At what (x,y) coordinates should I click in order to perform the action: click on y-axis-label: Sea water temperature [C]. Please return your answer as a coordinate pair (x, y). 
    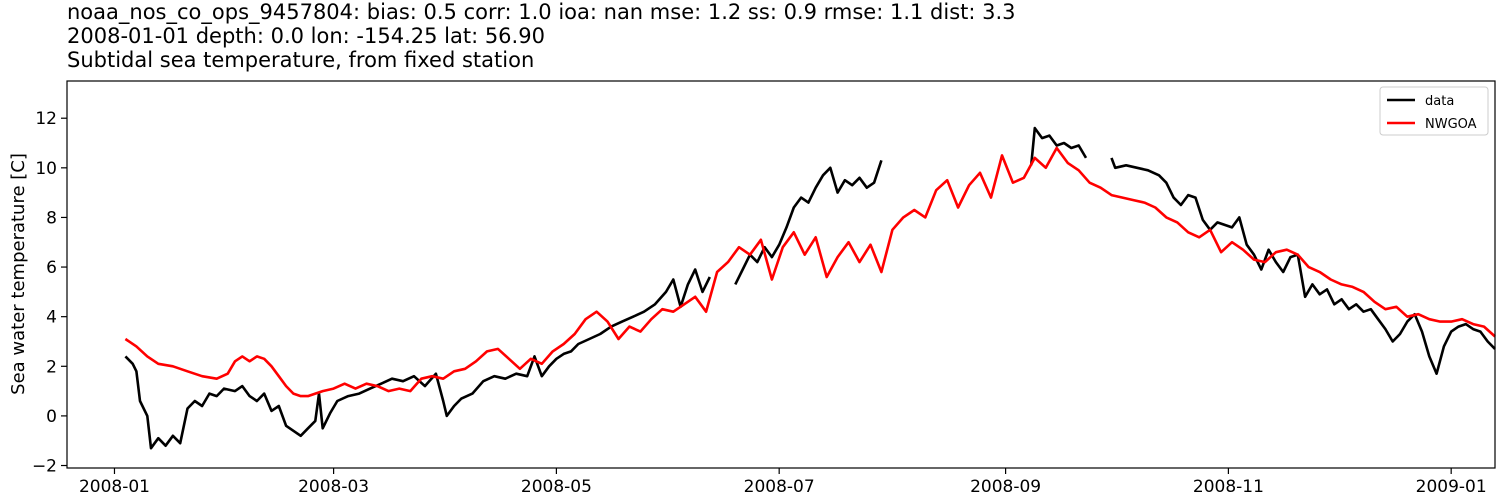
    Looking at the image, I should click on (18, 274).